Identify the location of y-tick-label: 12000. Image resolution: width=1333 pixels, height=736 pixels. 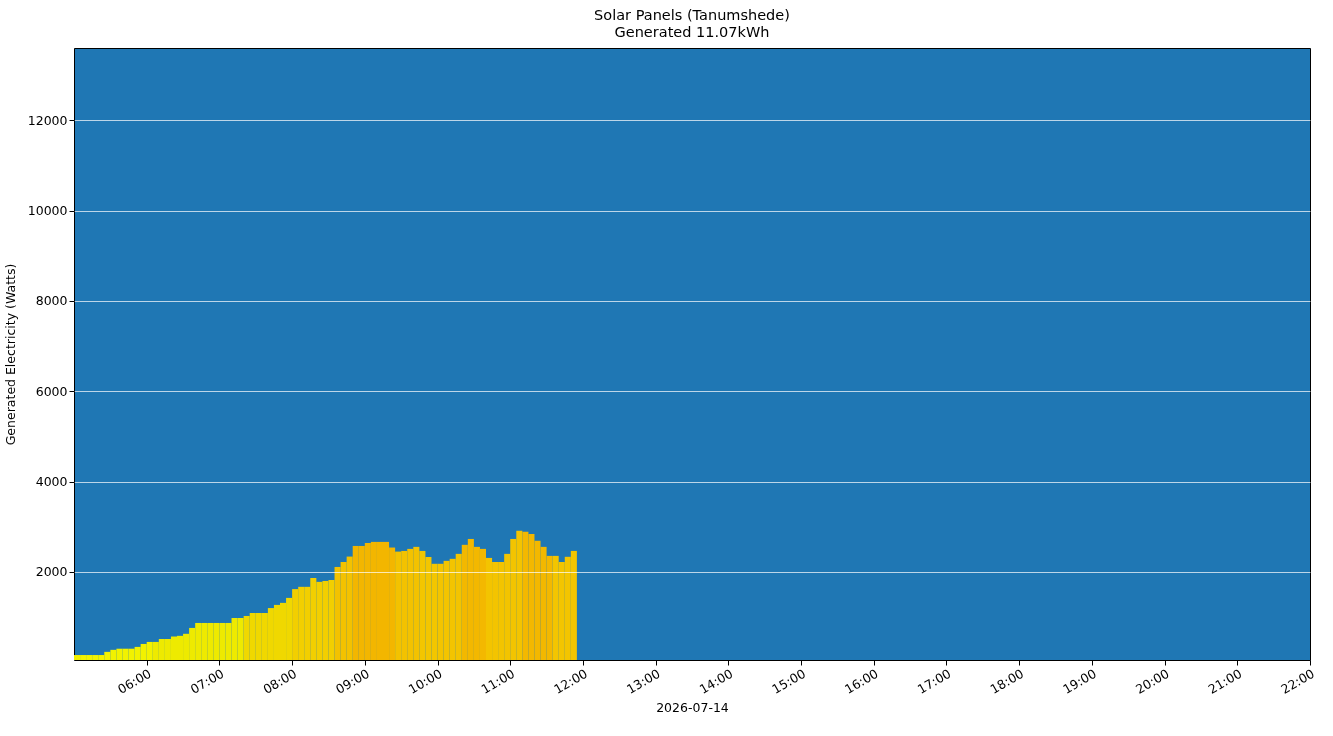
(47, 120).